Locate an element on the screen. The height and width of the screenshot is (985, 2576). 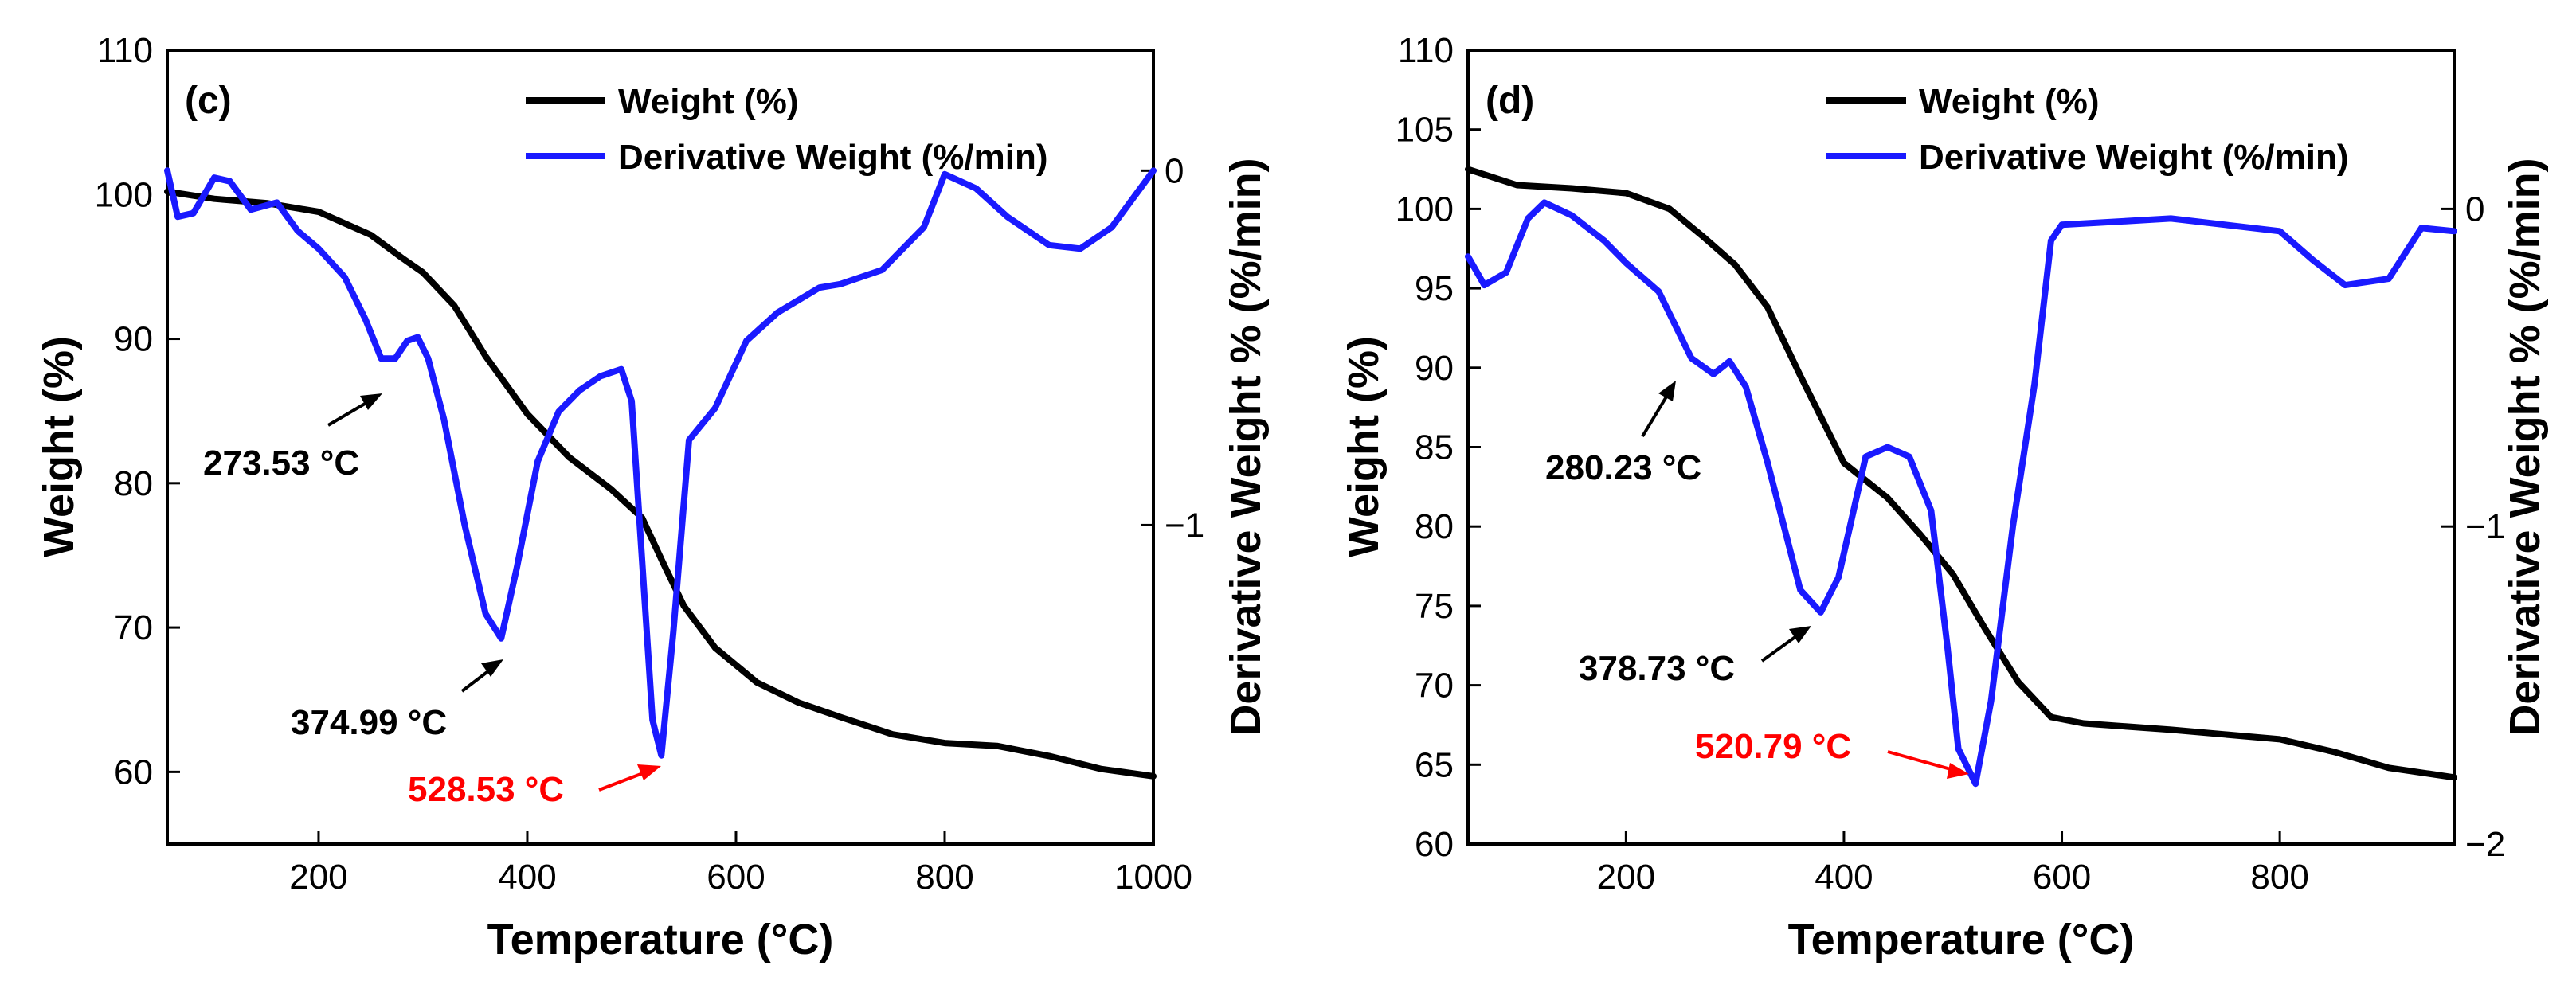
legend-label-derivative-d: Derivative Weight (%/min) is located at coordinates (2134, 157).